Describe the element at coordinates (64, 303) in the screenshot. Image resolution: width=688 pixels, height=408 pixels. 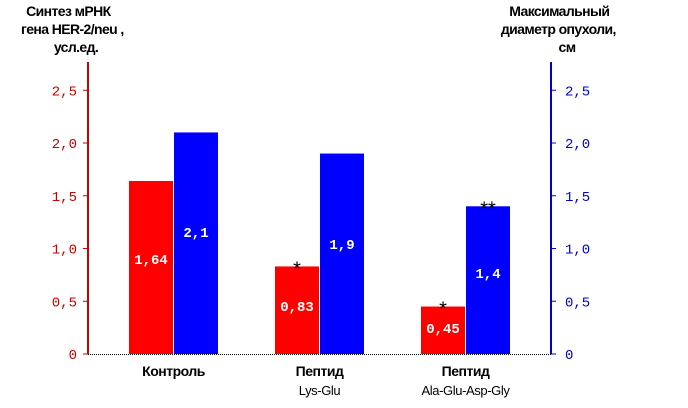
I see `left-y-tick-label: 0,5` at that location.